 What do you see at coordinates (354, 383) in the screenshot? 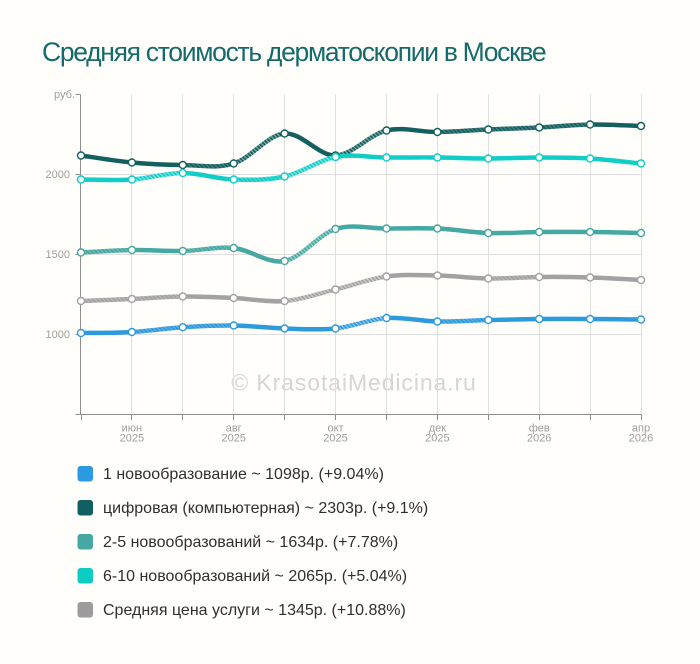
I see `svg-text: © KrasotaiMedicina.ru` at bounding box center [354, 383].